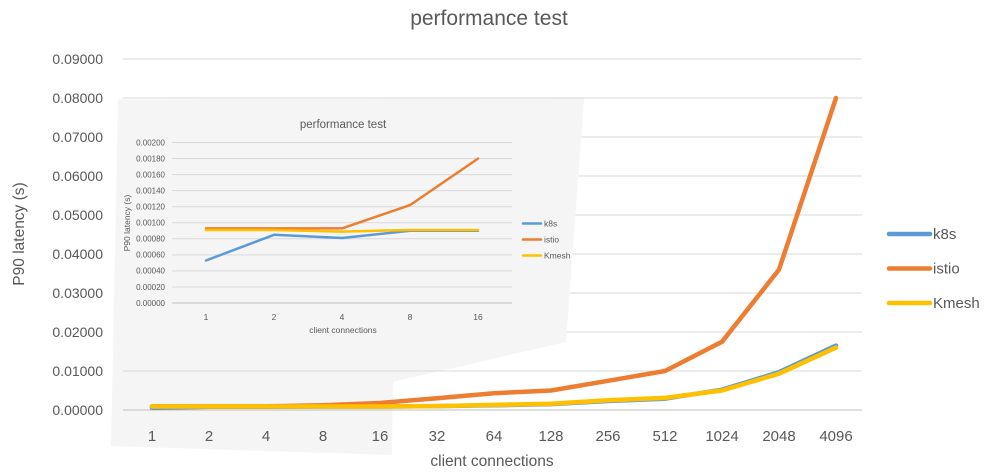 The width and height of the screenshot is (988, 474). Describe the element at coordinates (150, 271) in the screenshot. I see `y-tick-label: 0.00040` at that location.